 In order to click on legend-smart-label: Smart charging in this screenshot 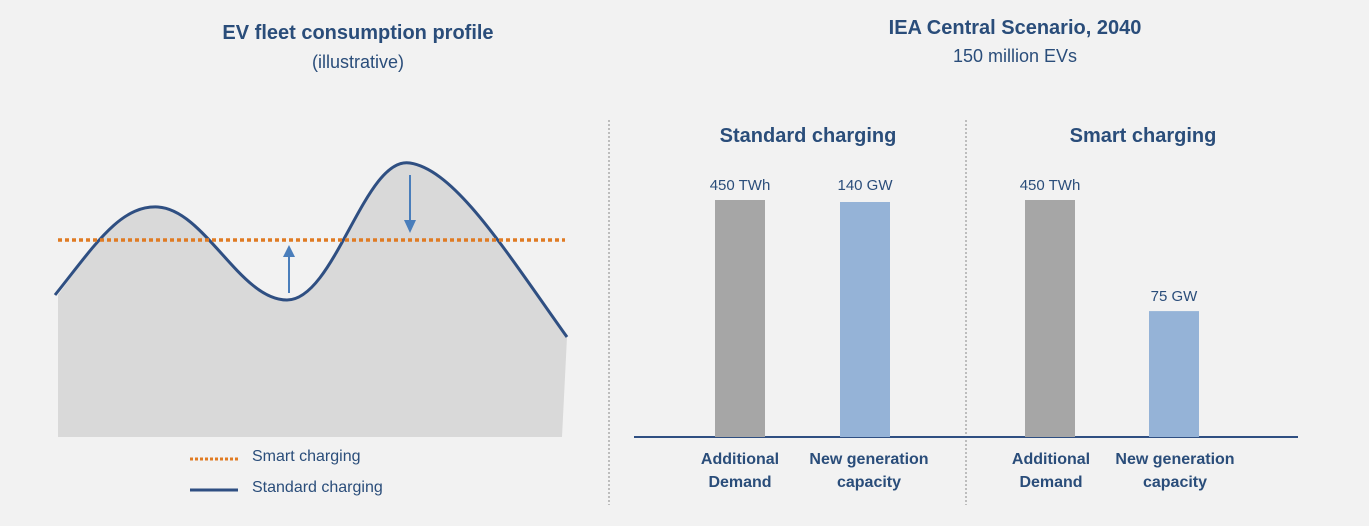, I will do `click(306, 456)`.